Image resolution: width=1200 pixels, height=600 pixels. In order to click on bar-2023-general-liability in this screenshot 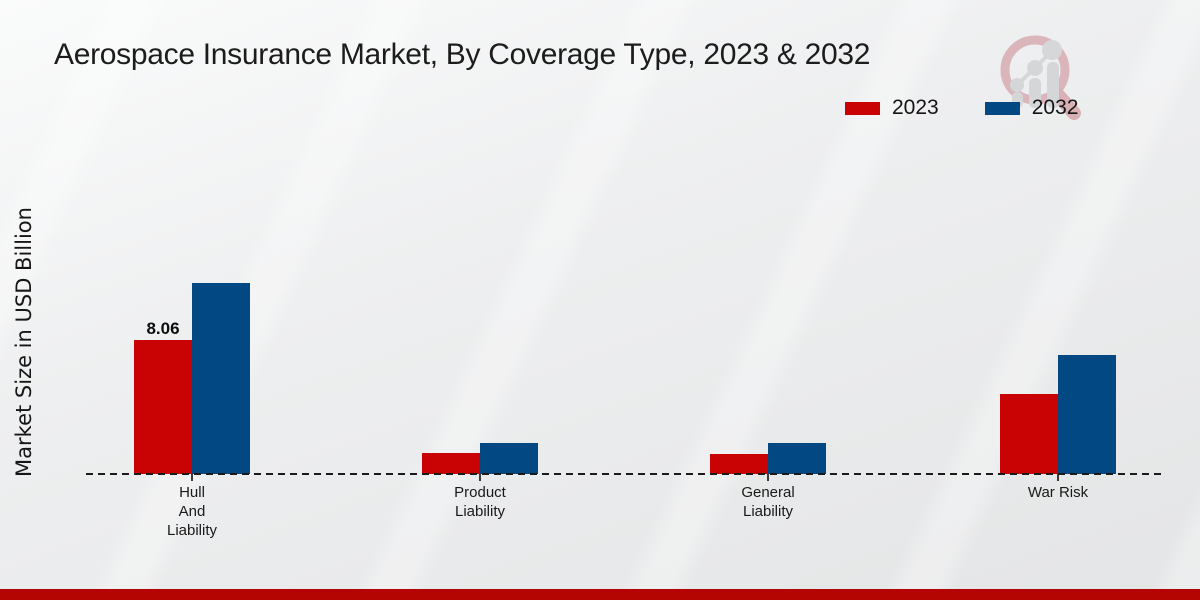, I will do `click(739, 464)`.